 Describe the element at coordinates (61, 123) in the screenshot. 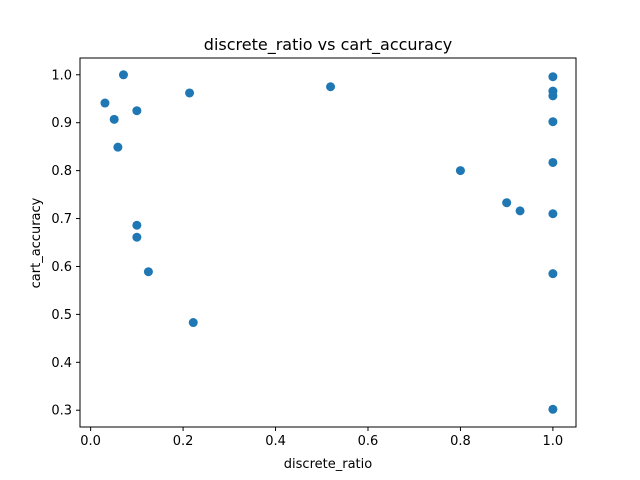

I see `y-tick-label: 0.9` at that location.